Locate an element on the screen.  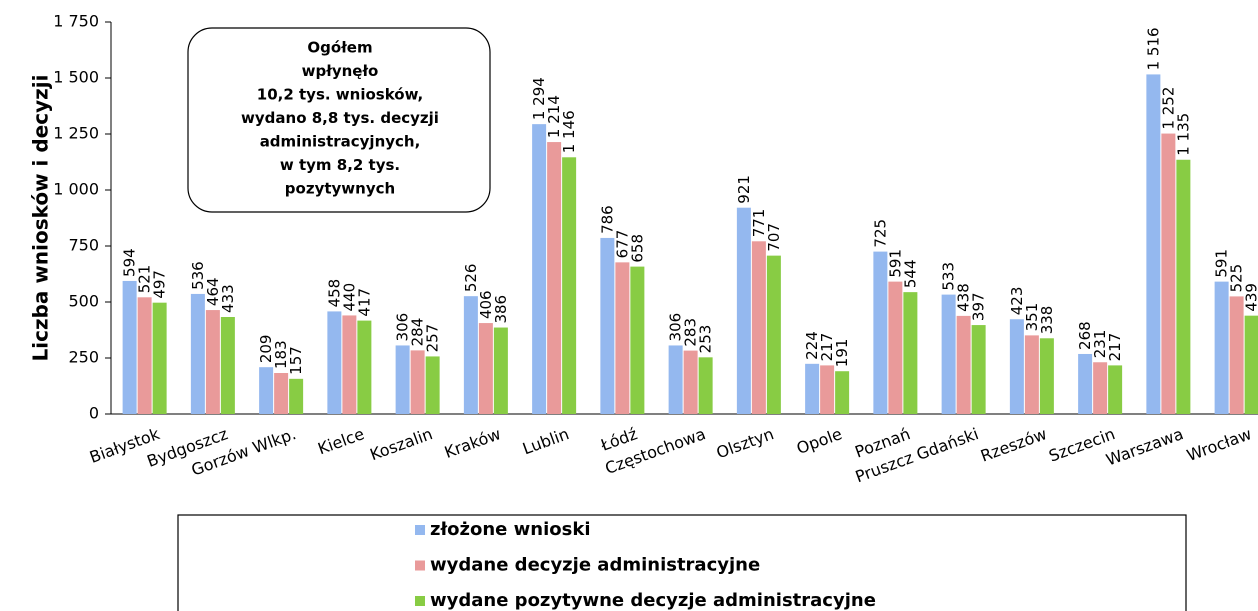
annotation-line: administracyjnych, is located at coordinates (340, 142).